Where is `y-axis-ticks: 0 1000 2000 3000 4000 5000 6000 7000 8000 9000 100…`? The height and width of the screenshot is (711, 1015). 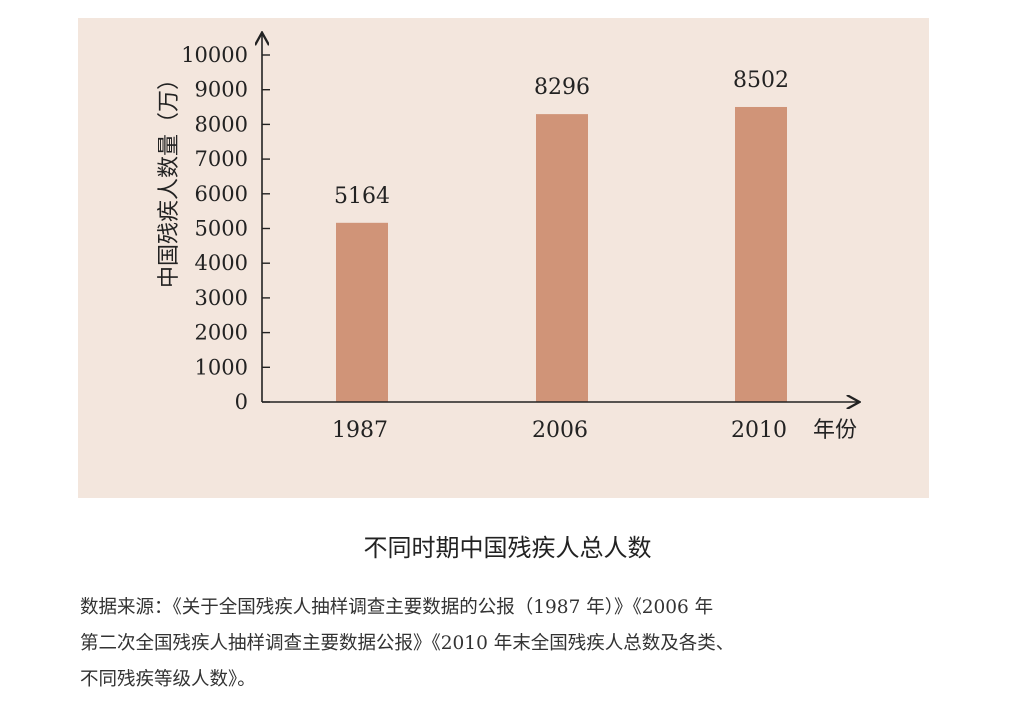 y-axis-ticks: 0 1000 2000 3000 4000 5000 6000 7000 8000 9000 100… is located at coordinates (225, 228).